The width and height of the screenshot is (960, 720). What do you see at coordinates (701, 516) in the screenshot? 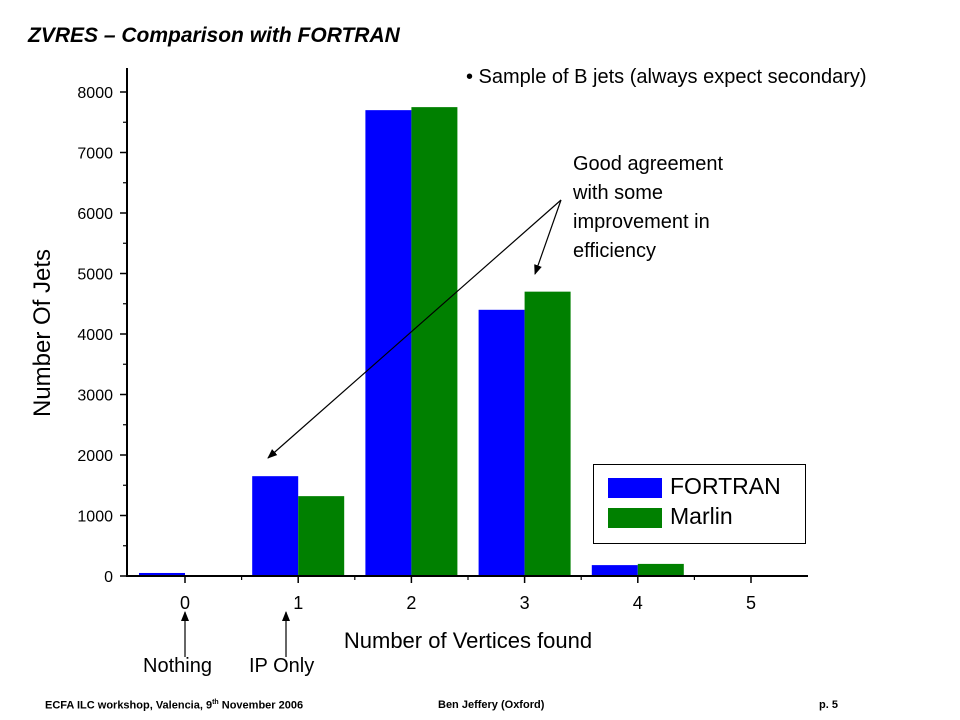
I see `legend-label: Marlin` at bounding box center [701, 516].